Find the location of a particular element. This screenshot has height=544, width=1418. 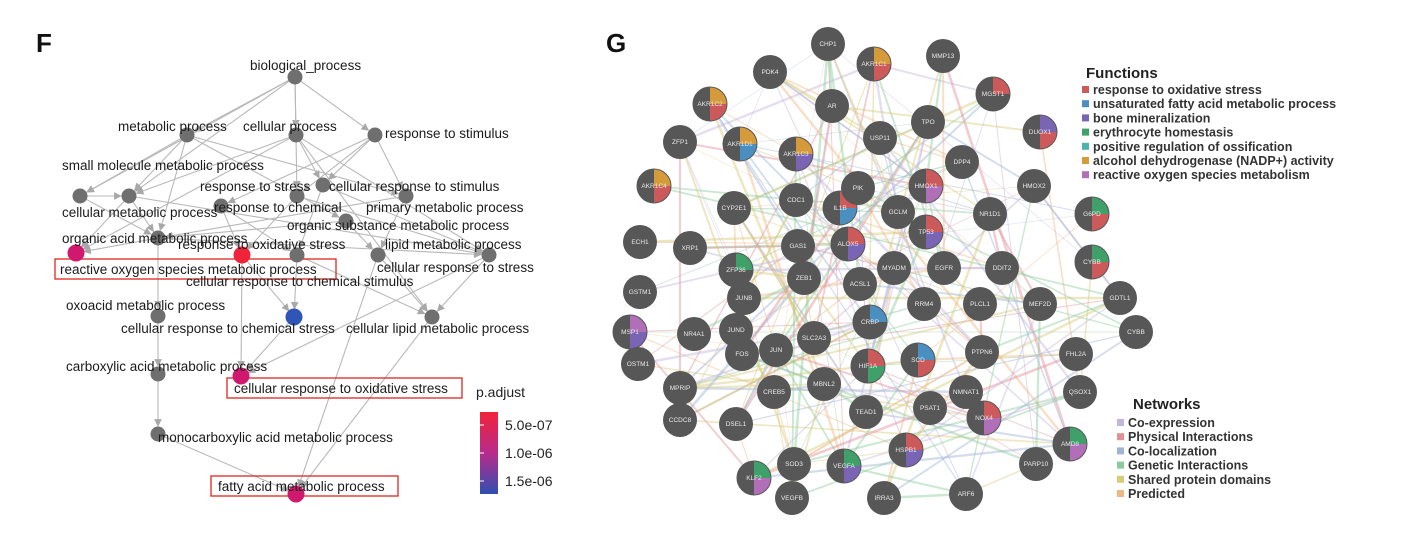

gene-node: MEF2D is located at coordinates (1040, 304).